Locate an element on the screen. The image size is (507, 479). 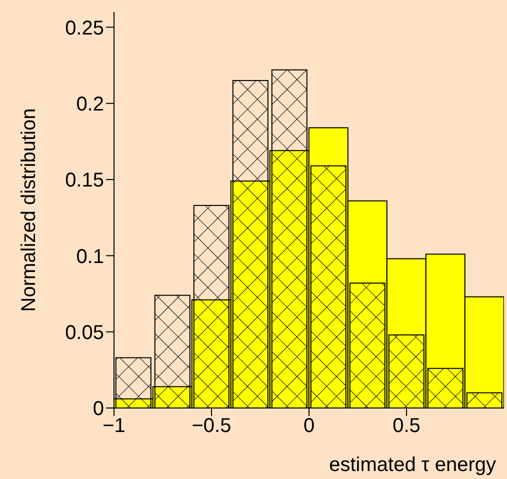
x-tick-label: 0.5 is located at coordinates (406, 426).